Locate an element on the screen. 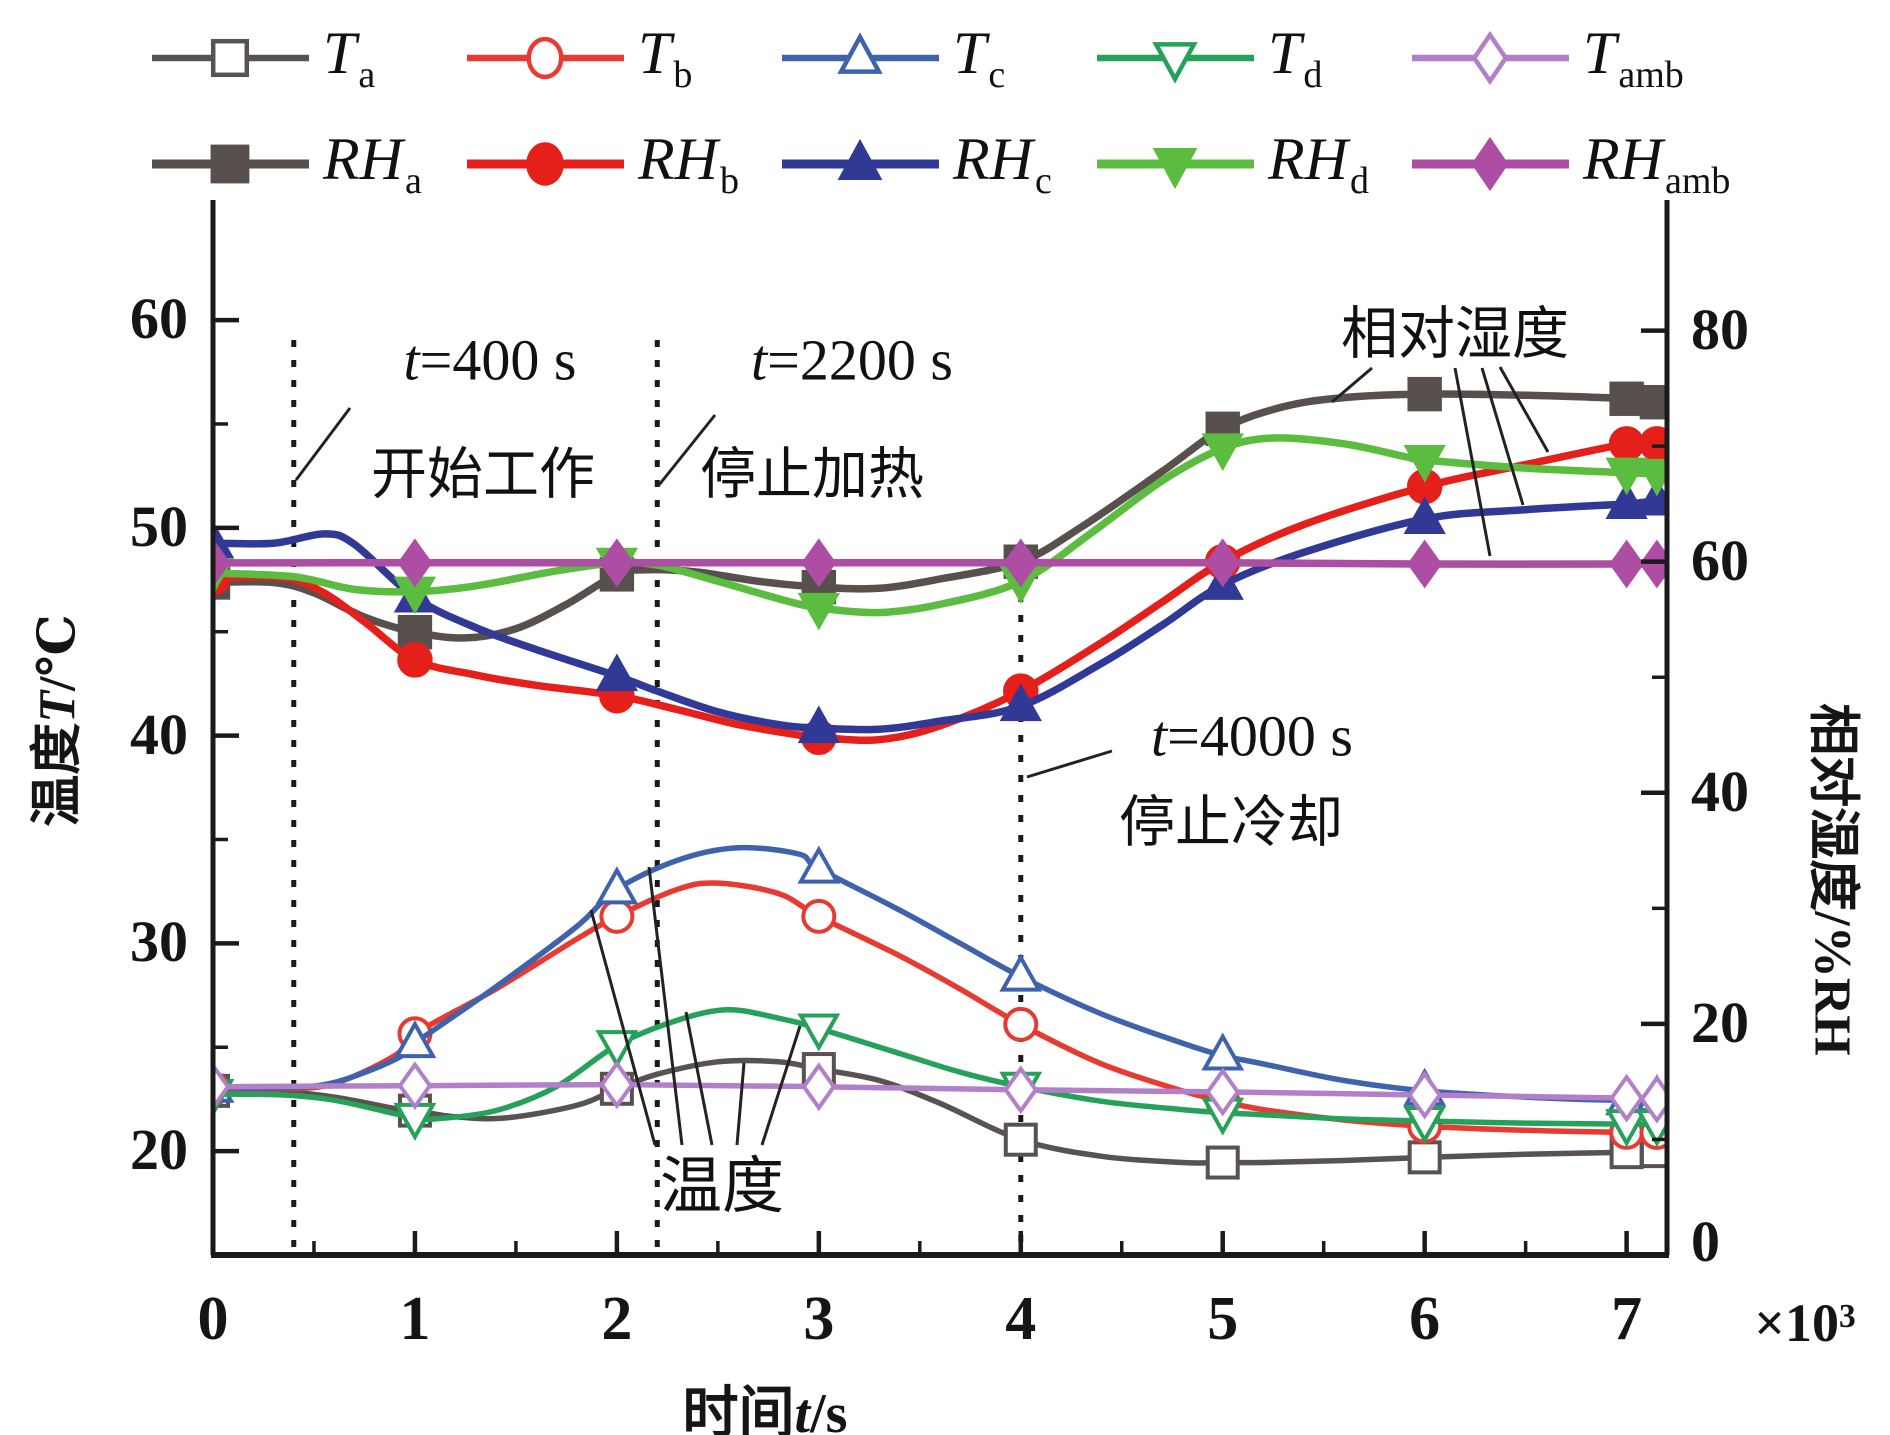  RHc-legend-key-icon is located at coordinates (860, 159).